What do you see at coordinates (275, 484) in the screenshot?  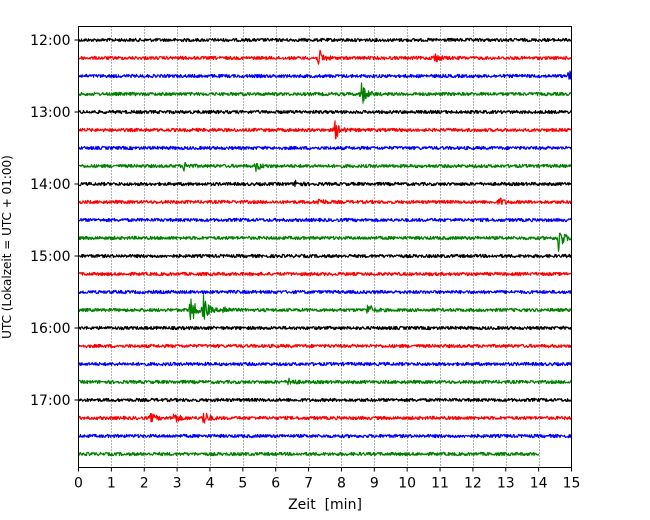 I see `x-tick-label: 6` at bounding box center [275, 484].